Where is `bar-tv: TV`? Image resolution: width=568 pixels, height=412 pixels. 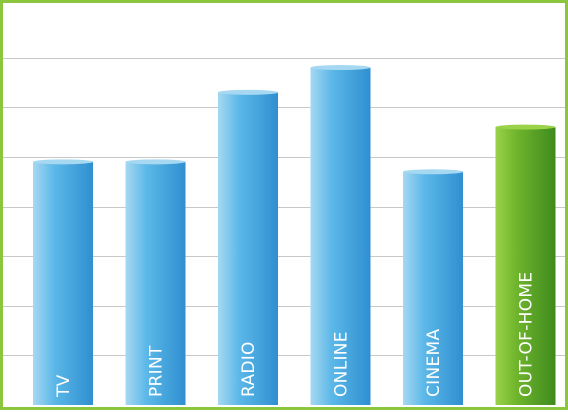 bar-tv: TV is located at coordinates (63, 282).